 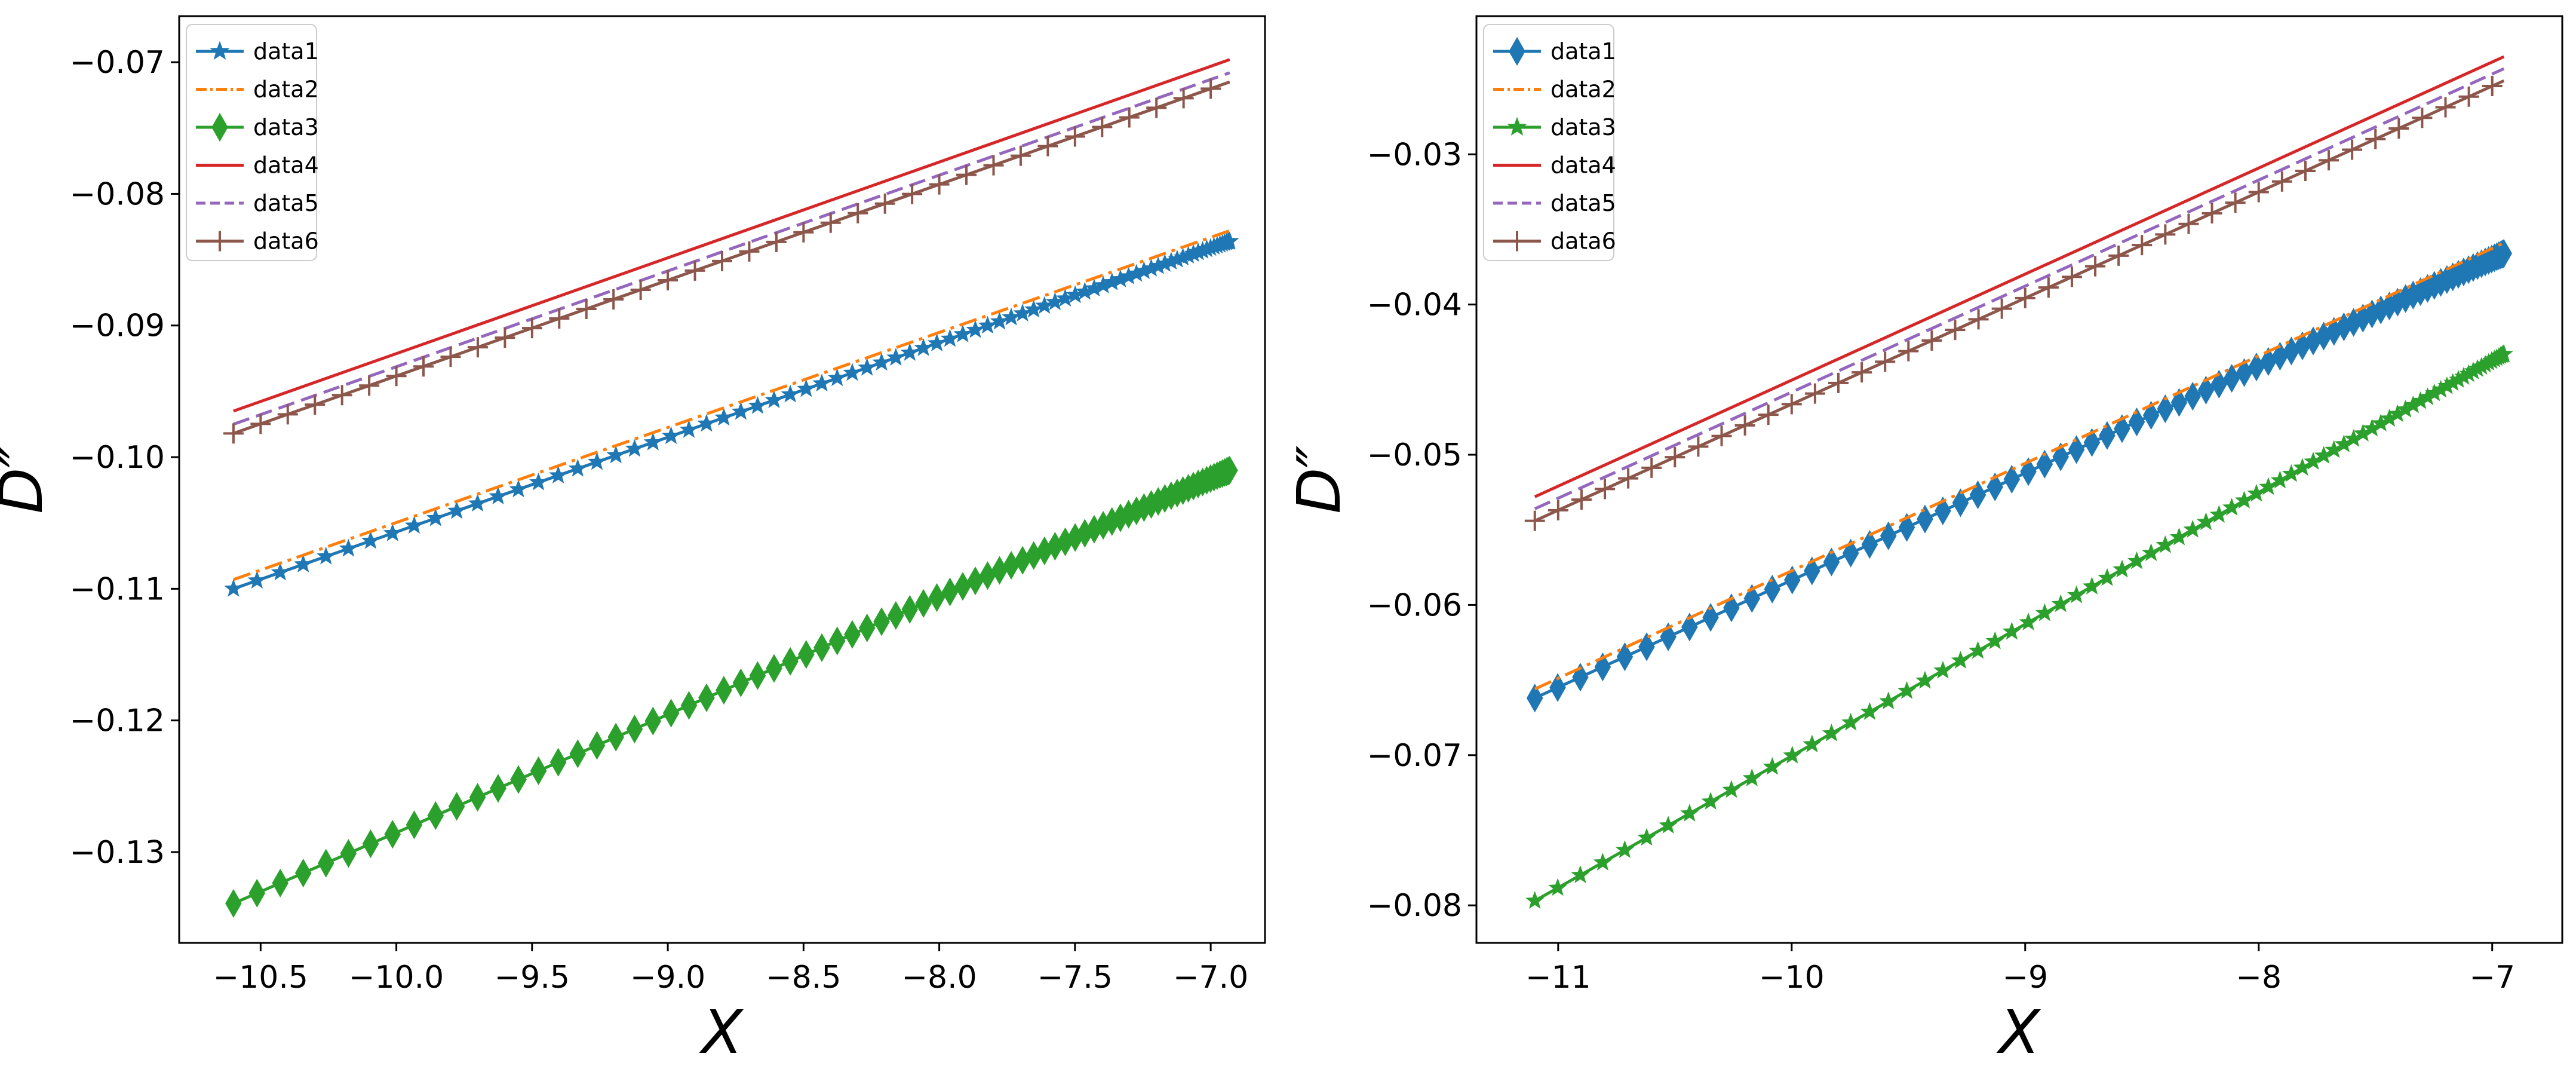 I want to click on x-axis-label: X, so click(x=2019, y=1031).